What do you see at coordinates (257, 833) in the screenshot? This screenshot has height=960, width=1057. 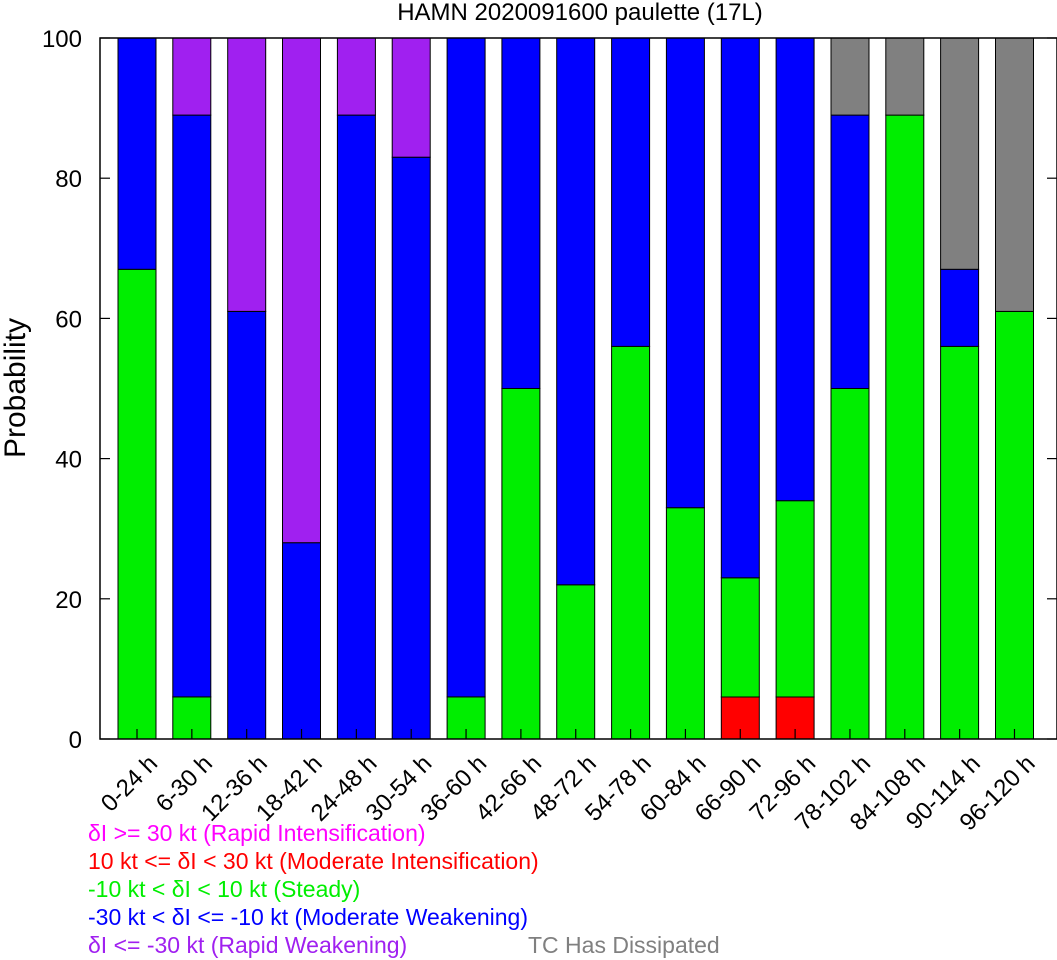 I see `legend-rapid-intensification: δI >= 30 kt (Rapid Intensification)` at bounding box center [257, 833].